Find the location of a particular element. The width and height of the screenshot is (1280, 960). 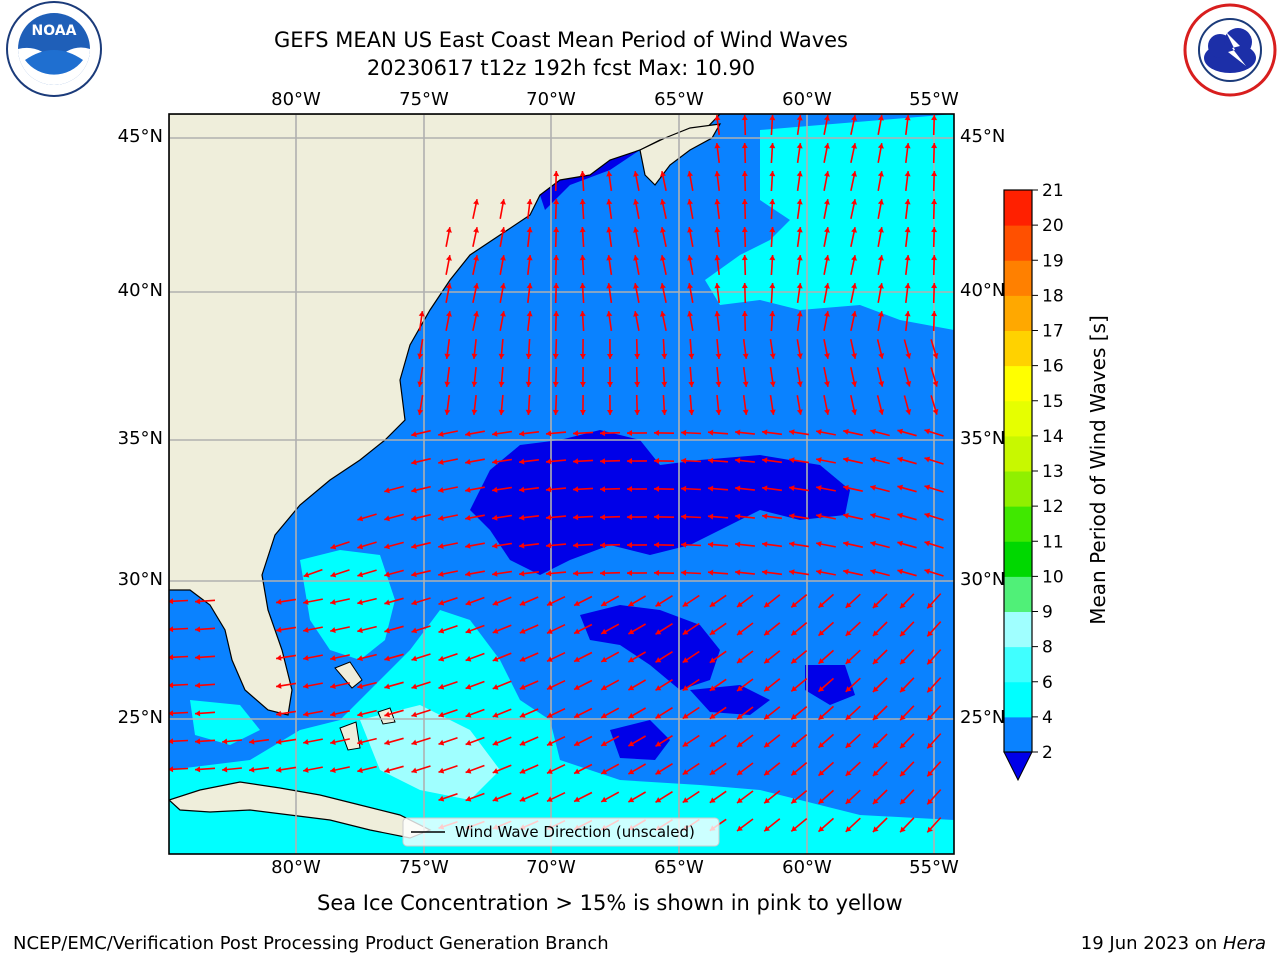

lat-label-right-25n: 25°N is located at coordinates (983, 717).